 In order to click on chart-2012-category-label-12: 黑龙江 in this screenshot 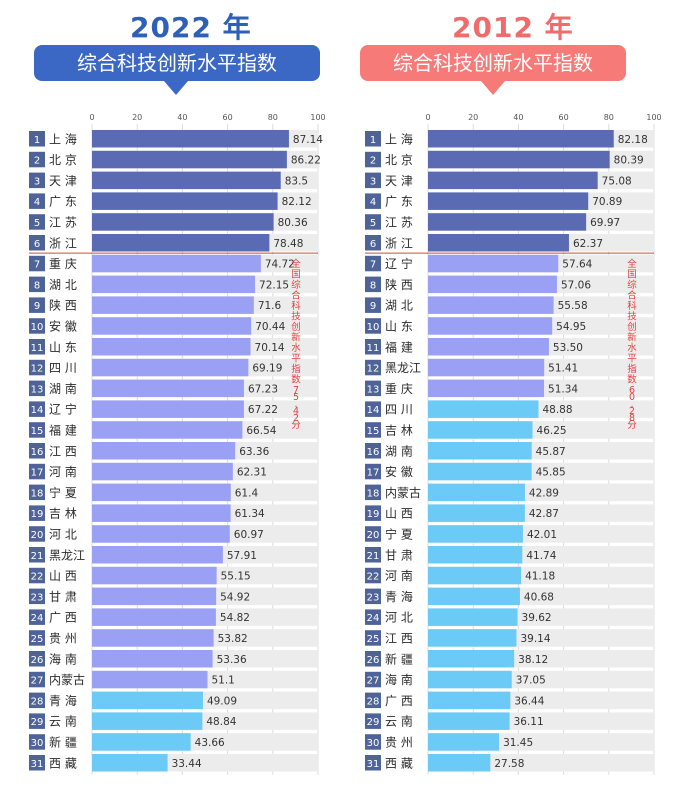, I will do `click(403, 368)`.